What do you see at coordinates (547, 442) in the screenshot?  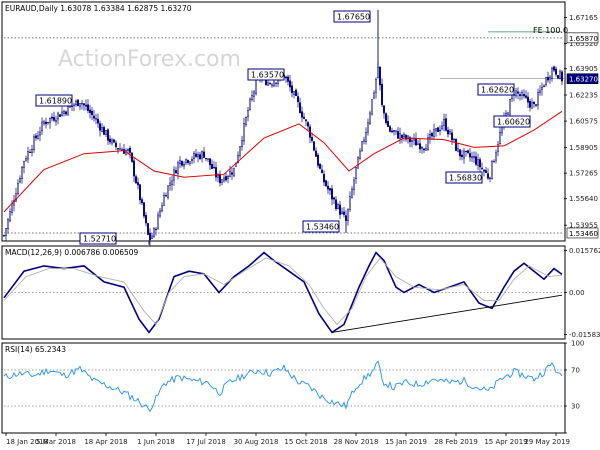 I see `x-tick-label: 29 May 2019` at bounding box center [547, 442].